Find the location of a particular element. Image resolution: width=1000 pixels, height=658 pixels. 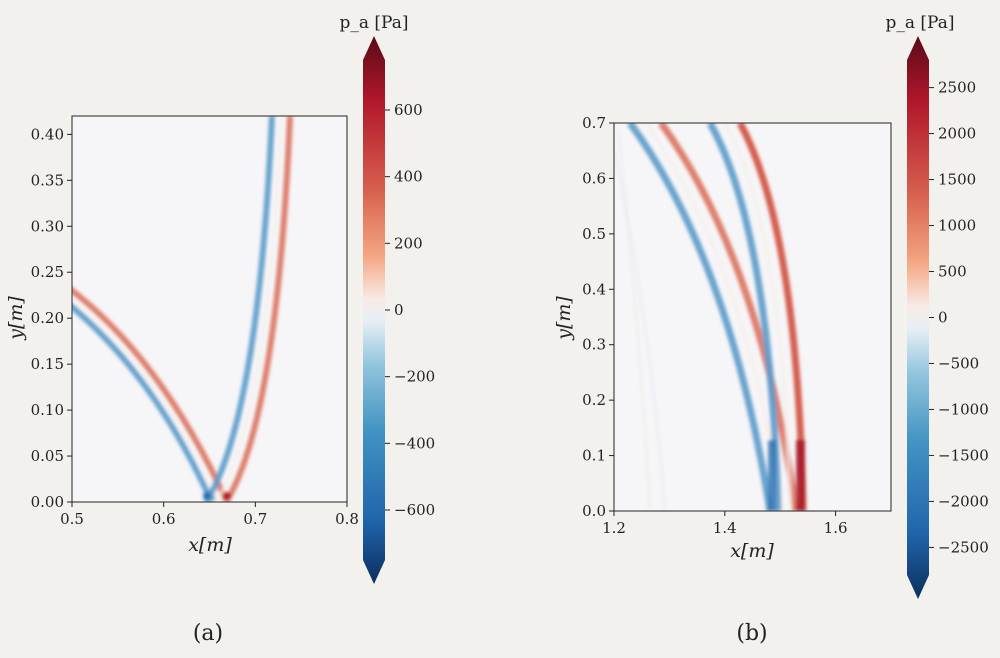

wavefronts-b is located at coordinates (710, 317).